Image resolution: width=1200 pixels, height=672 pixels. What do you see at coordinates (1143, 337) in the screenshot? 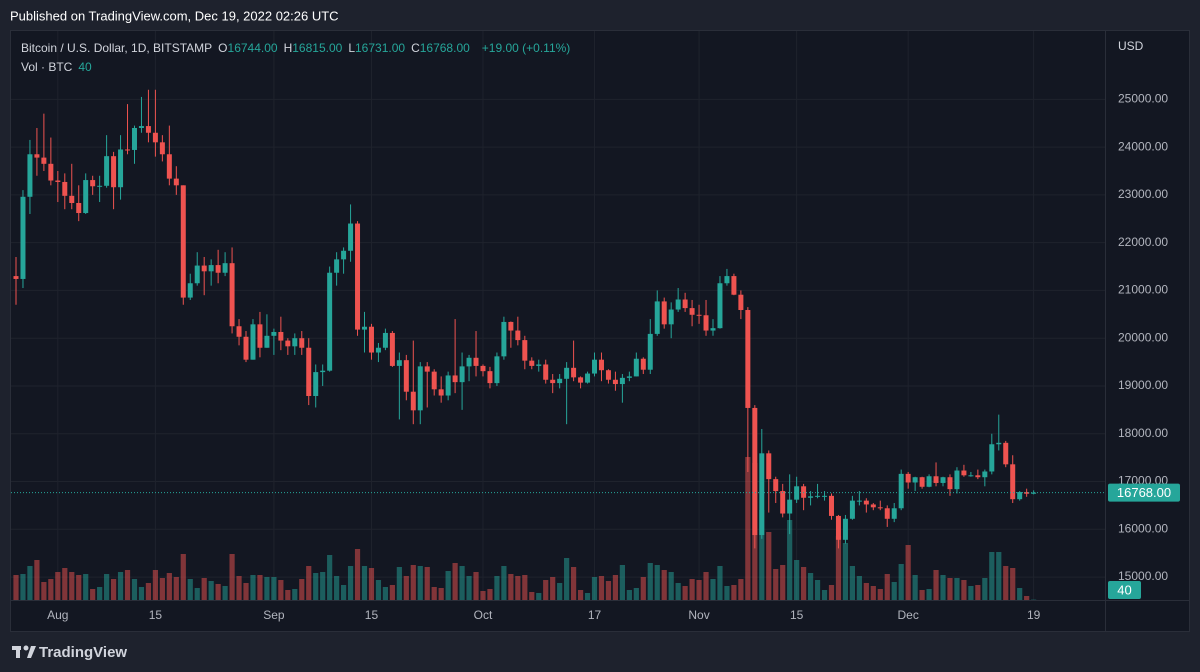
I see `y-tick-label: 20000.00` at bounding box center [1143, 337].